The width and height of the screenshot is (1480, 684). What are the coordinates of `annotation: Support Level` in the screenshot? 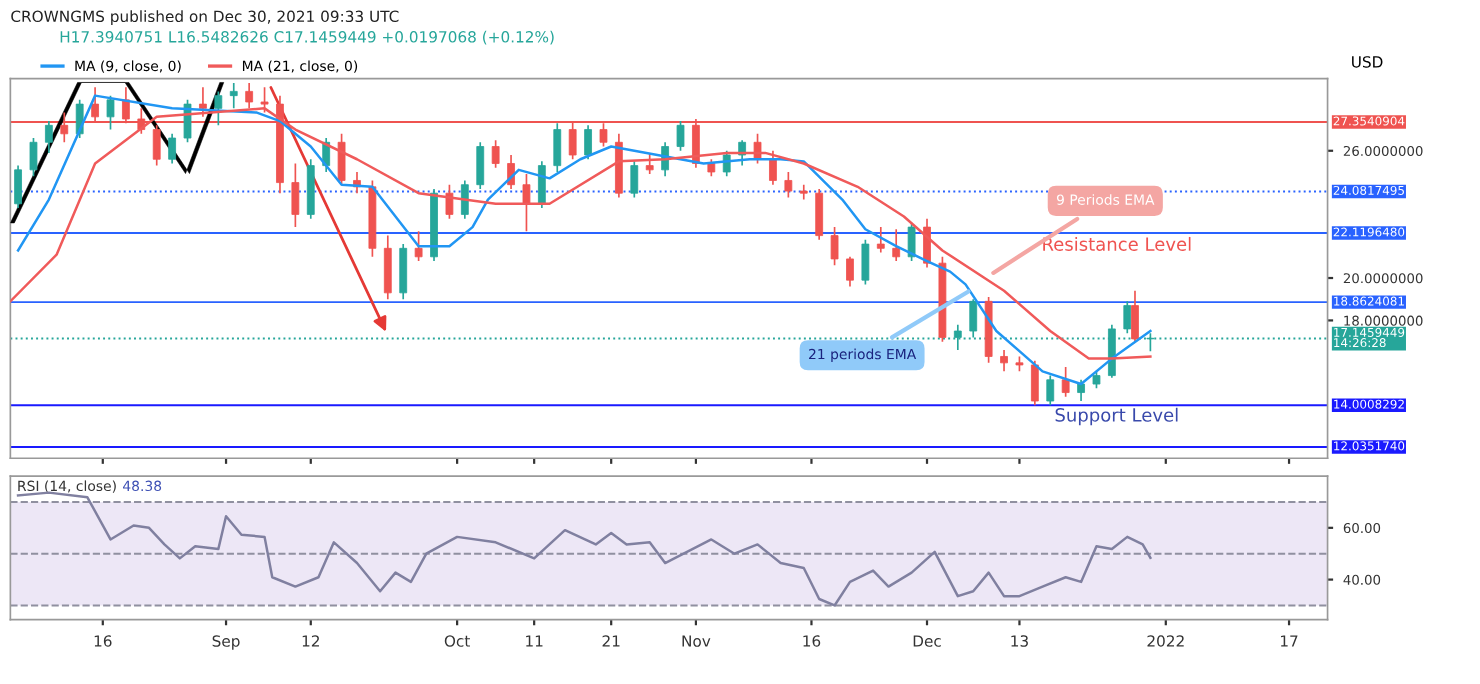 It's located at (1116, 416).